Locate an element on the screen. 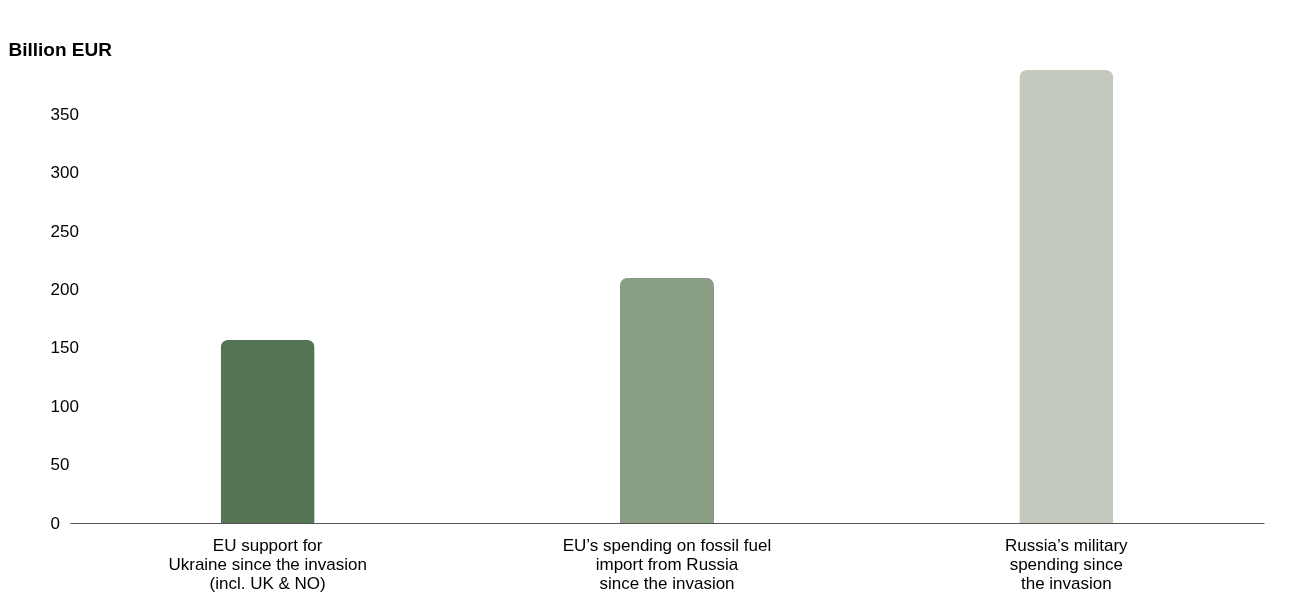 The height and width of the screenshot is (599, 1294). y-tick-label: 50 is located at coordinates (60, 465).